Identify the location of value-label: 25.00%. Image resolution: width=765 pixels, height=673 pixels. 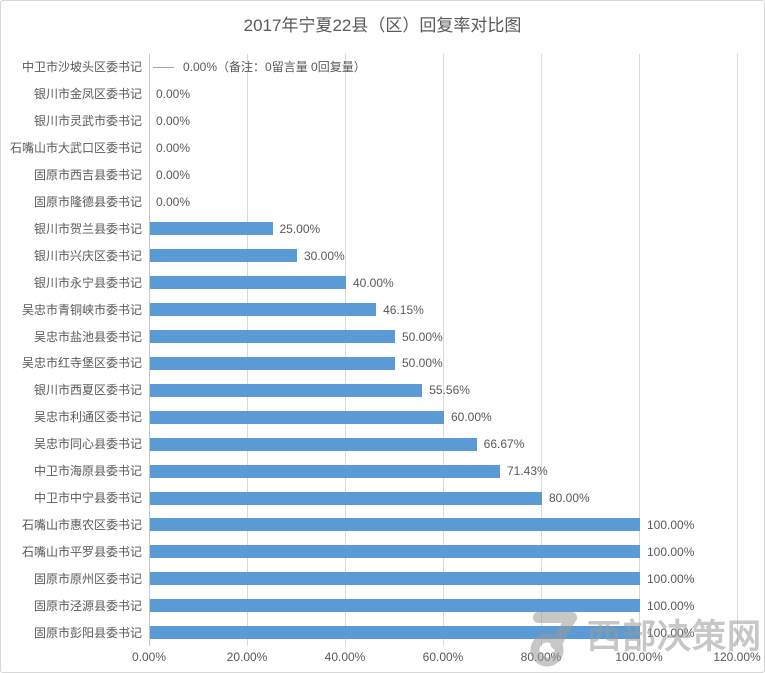
(300, 228).